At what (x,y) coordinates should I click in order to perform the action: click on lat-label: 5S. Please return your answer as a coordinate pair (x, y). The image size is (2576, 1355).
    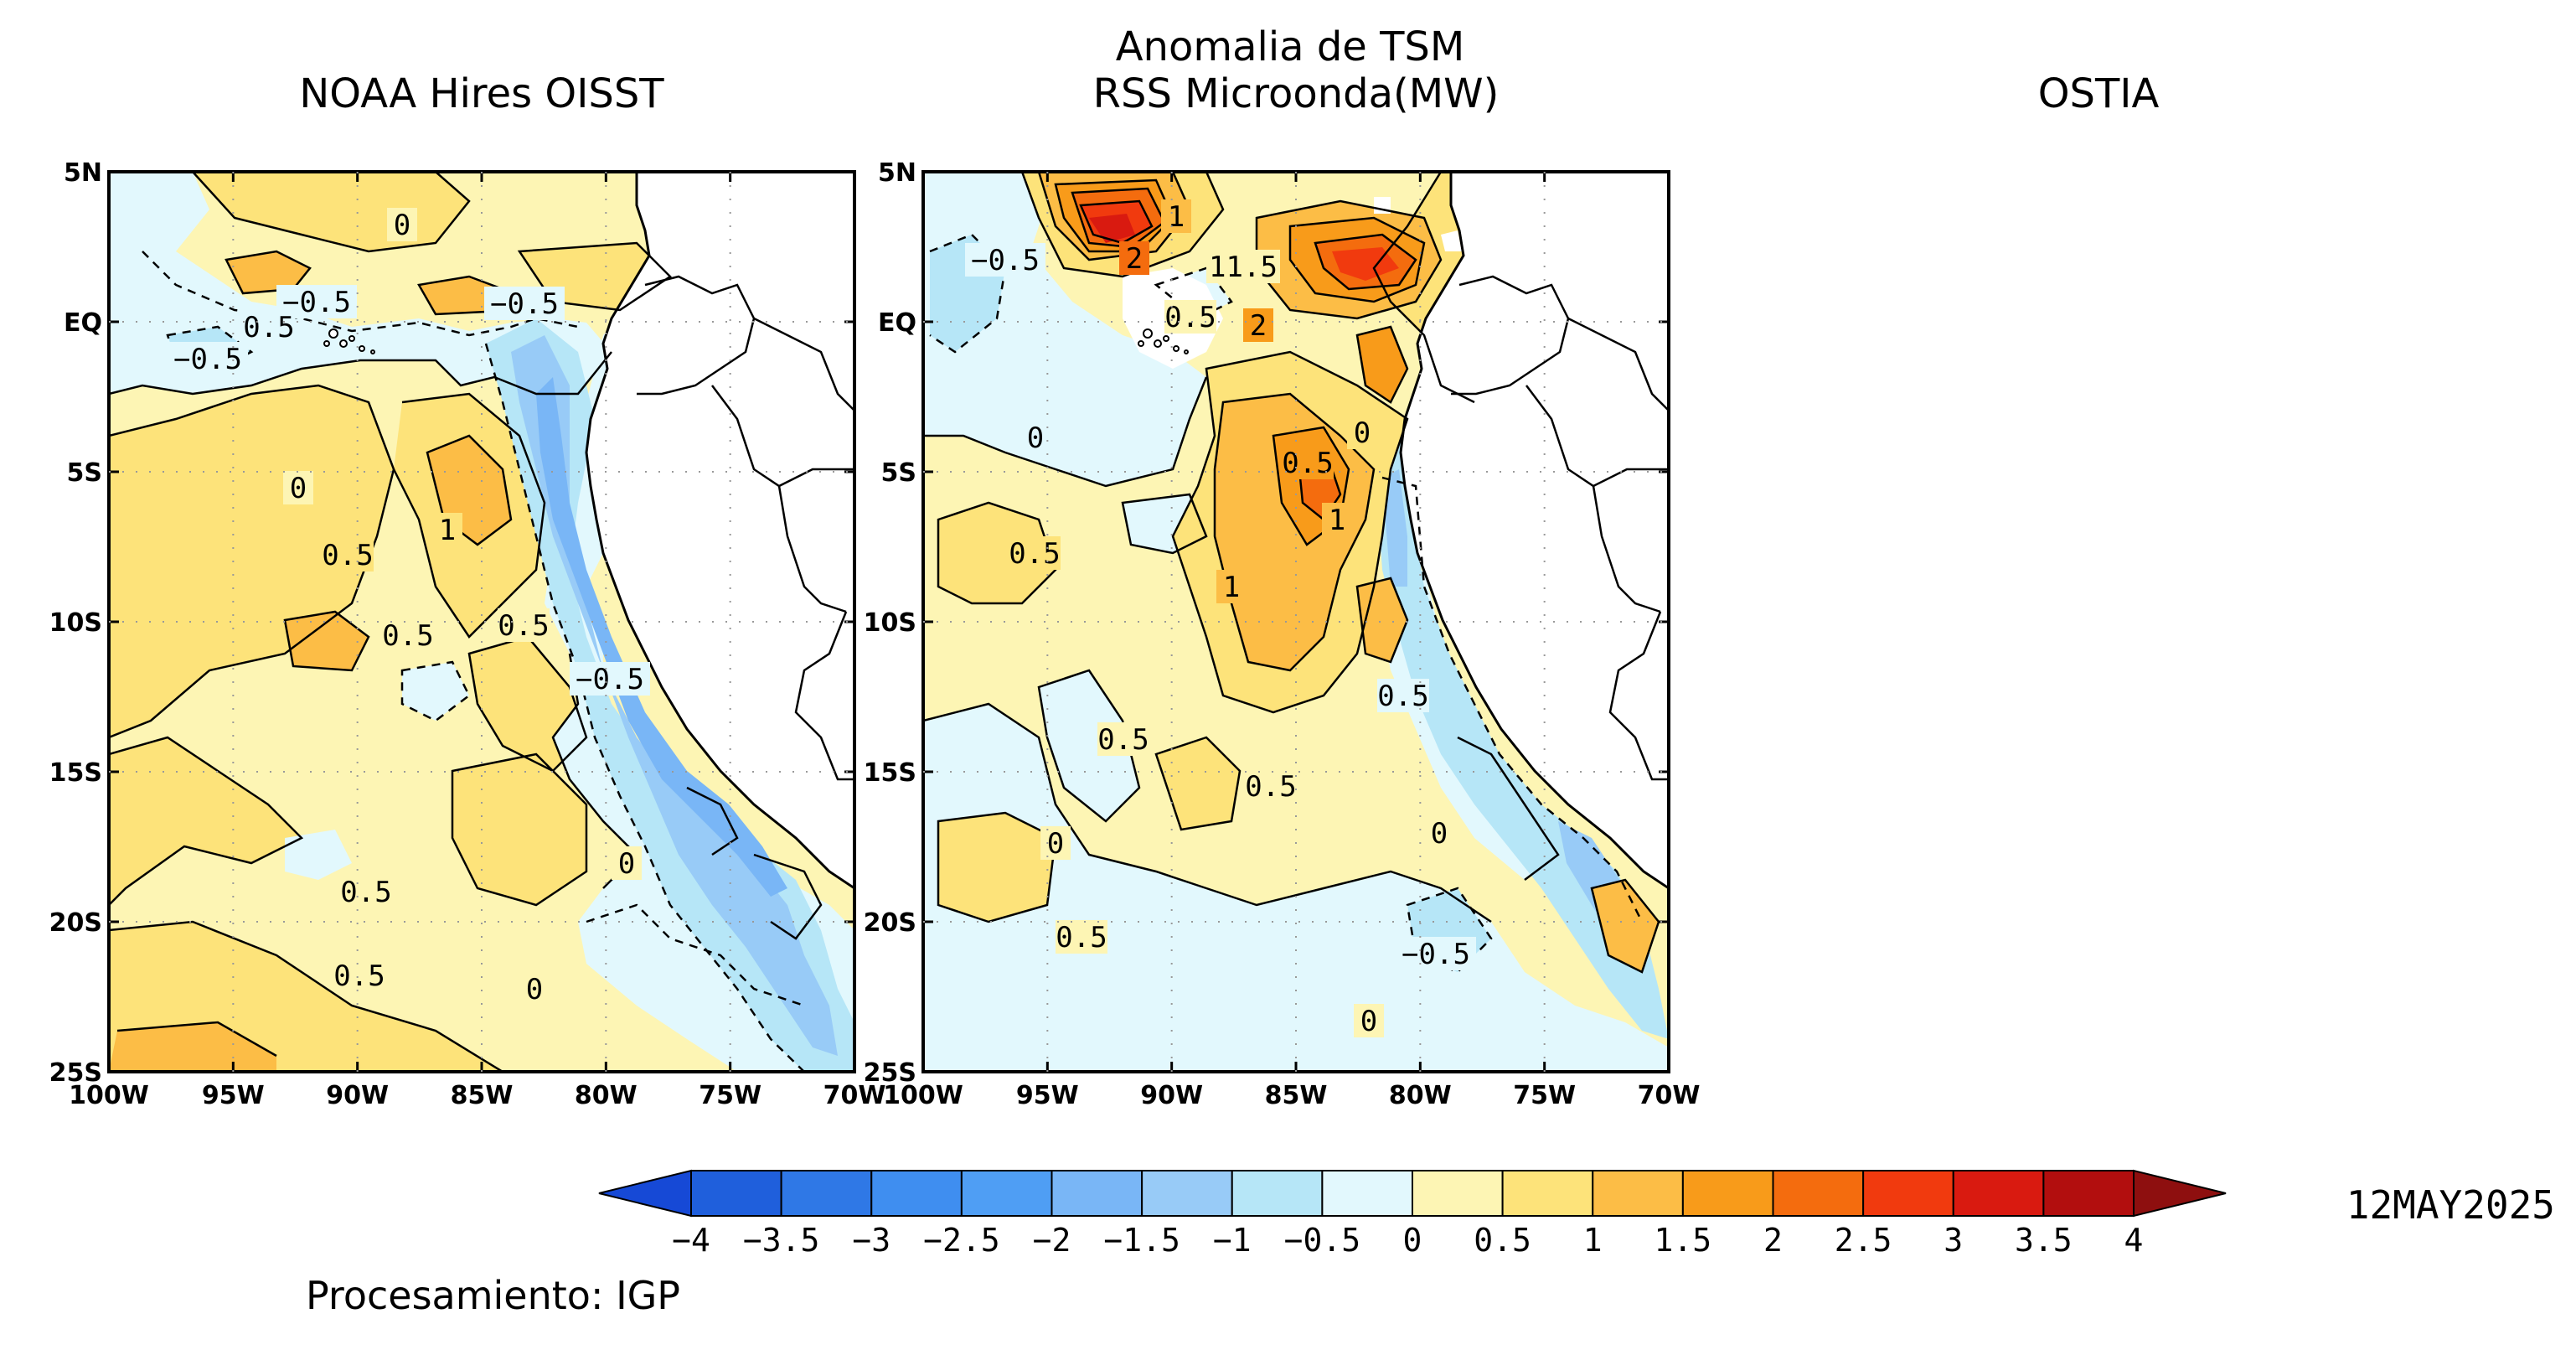
    Looking at the image, I should click on (84, 473).